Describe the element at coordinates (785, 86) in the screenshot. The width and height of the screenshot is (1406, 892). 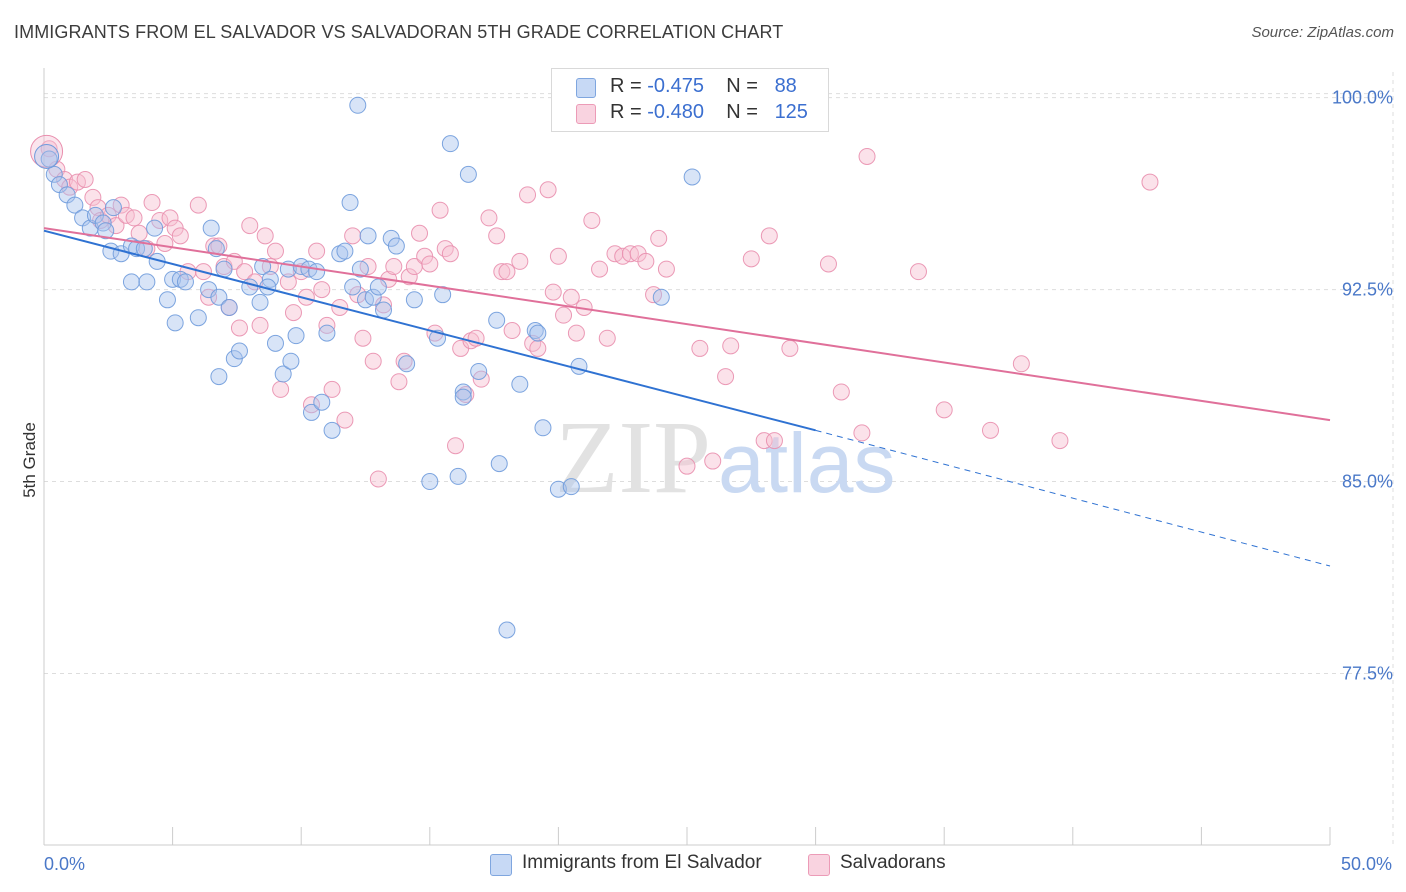
I see `legend-n-value: 88` at that location.